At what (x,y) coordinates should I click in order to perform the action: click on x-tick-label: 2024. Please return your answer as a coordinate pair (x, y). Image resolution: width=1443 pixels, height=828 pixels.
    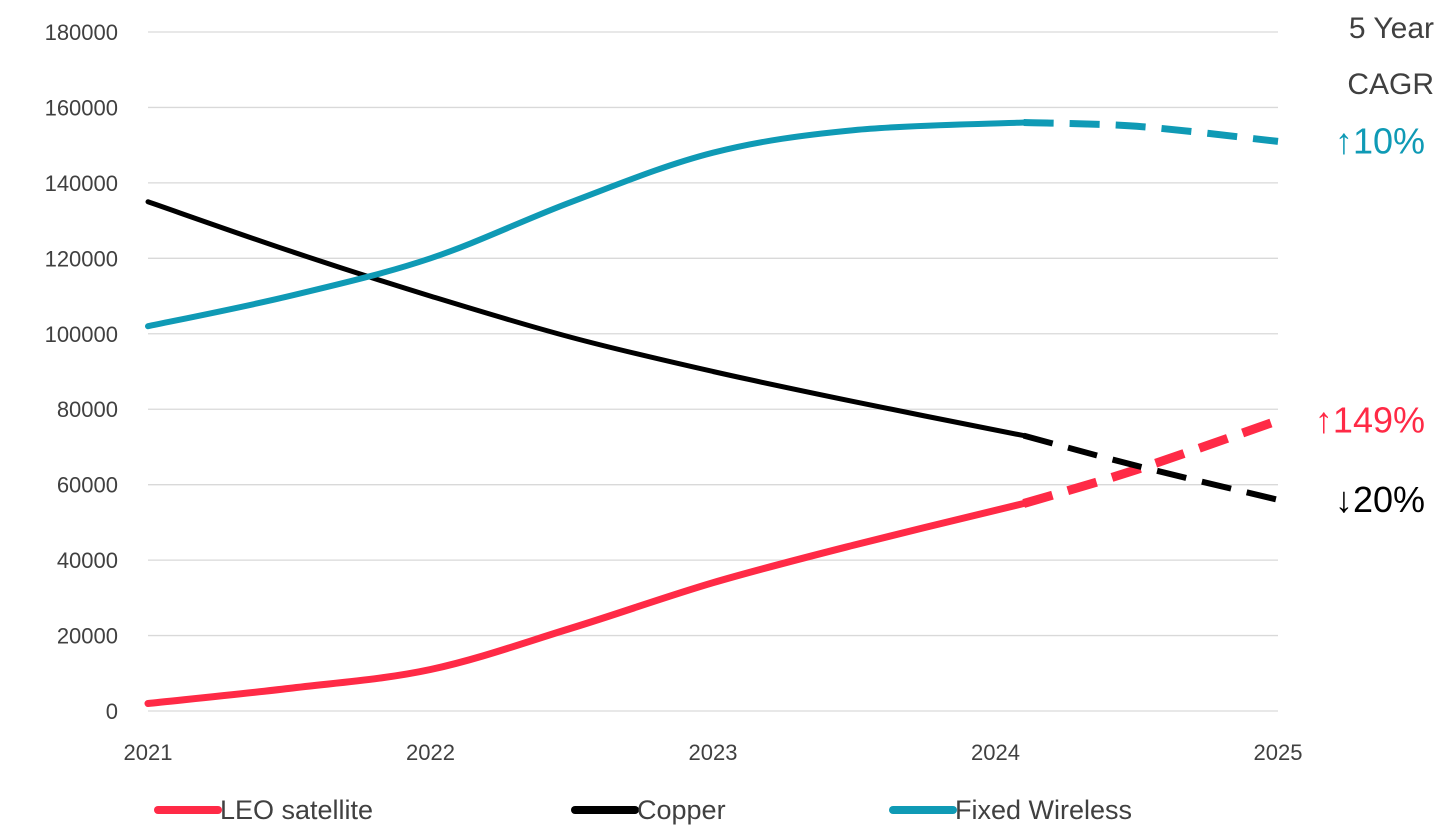
    Looking at the image, I should click on (995, 752).